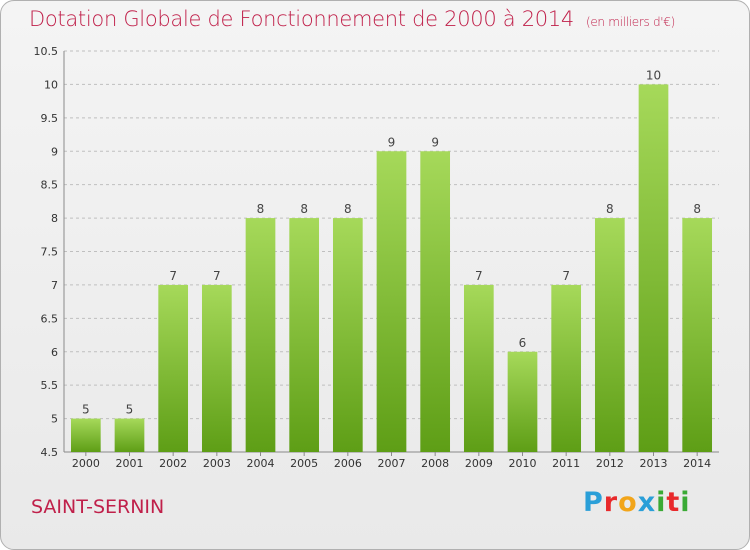 Image resolution: width=750 pixels, height=550 pixels. Describe the element at coordinates (217, 463) in the screenshot. I see `x-tick-label: 2003` at that location.